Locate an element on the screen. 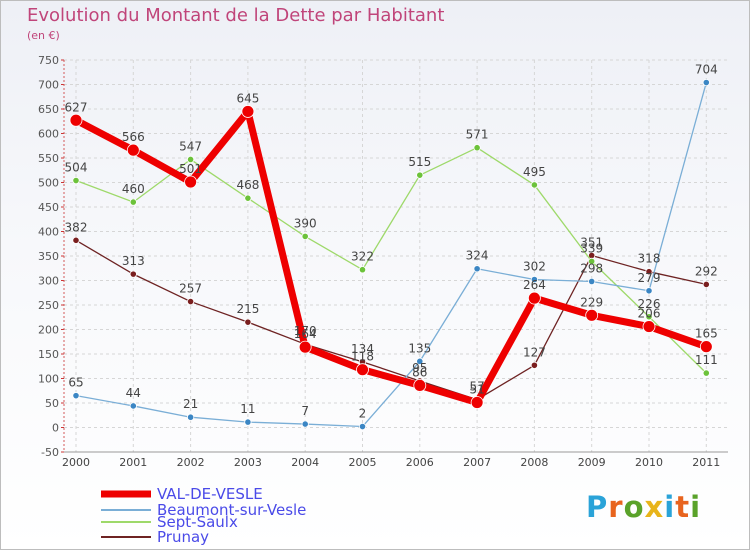 The image size is (750, 550). data-label-val-de-vesle: 206 is located at coordinates (649, 314).